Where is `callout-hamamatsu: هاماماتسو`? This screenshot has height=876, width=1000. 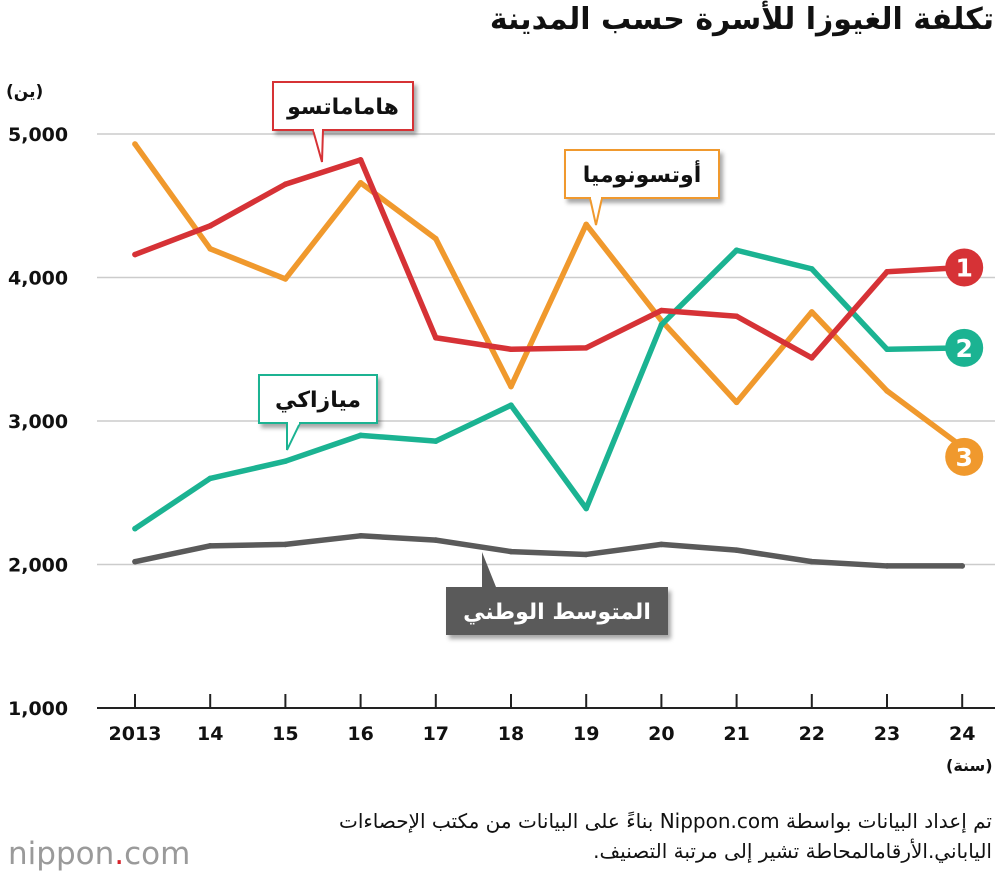 callout-hamamatsu: هاماماتسو is located at coordinates (343, 122).